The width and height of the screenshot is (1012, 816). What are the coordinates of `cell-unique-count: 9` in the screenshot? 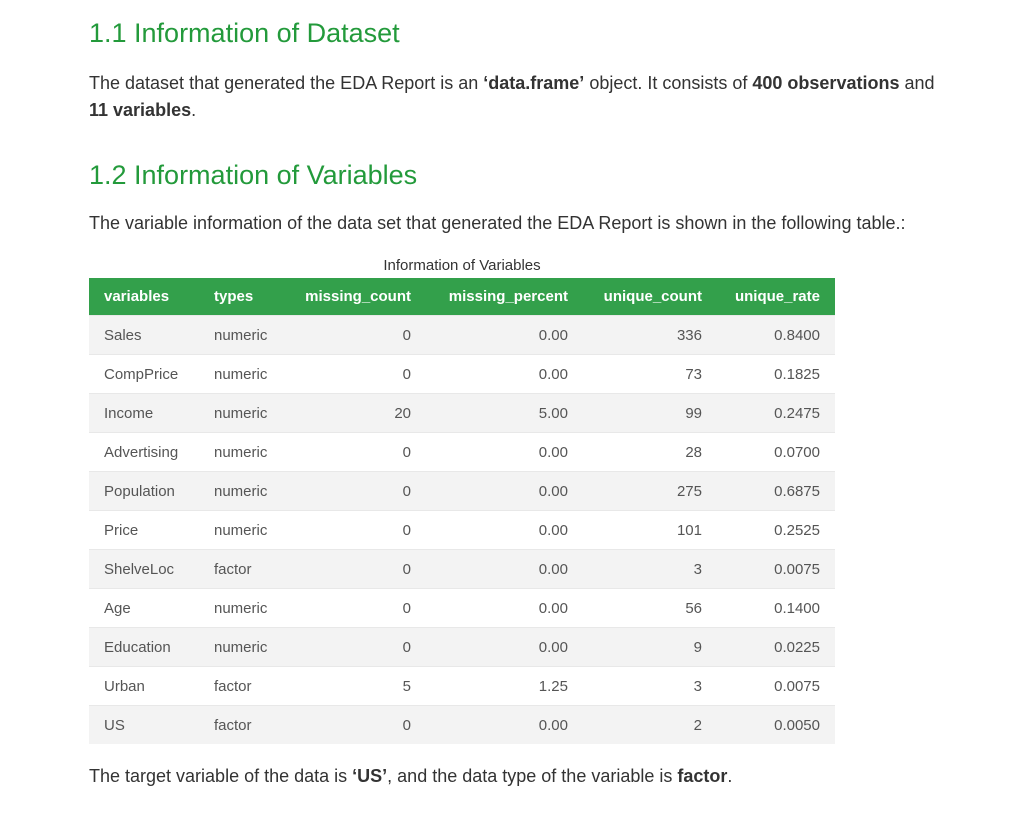 It's located at (650, 647).